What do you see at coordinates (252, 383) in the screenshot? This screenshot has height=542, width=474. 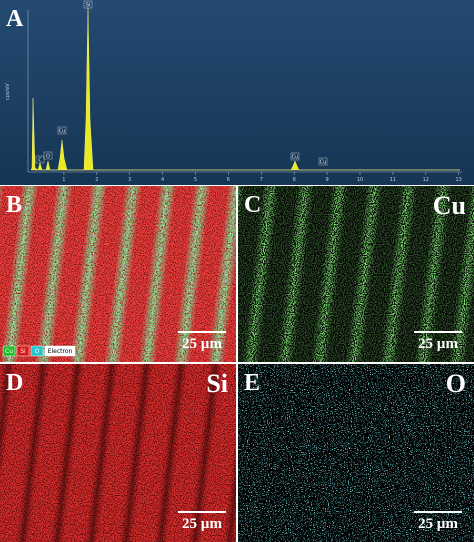 I see `panel-label: E` at bounding box center [252, 383].